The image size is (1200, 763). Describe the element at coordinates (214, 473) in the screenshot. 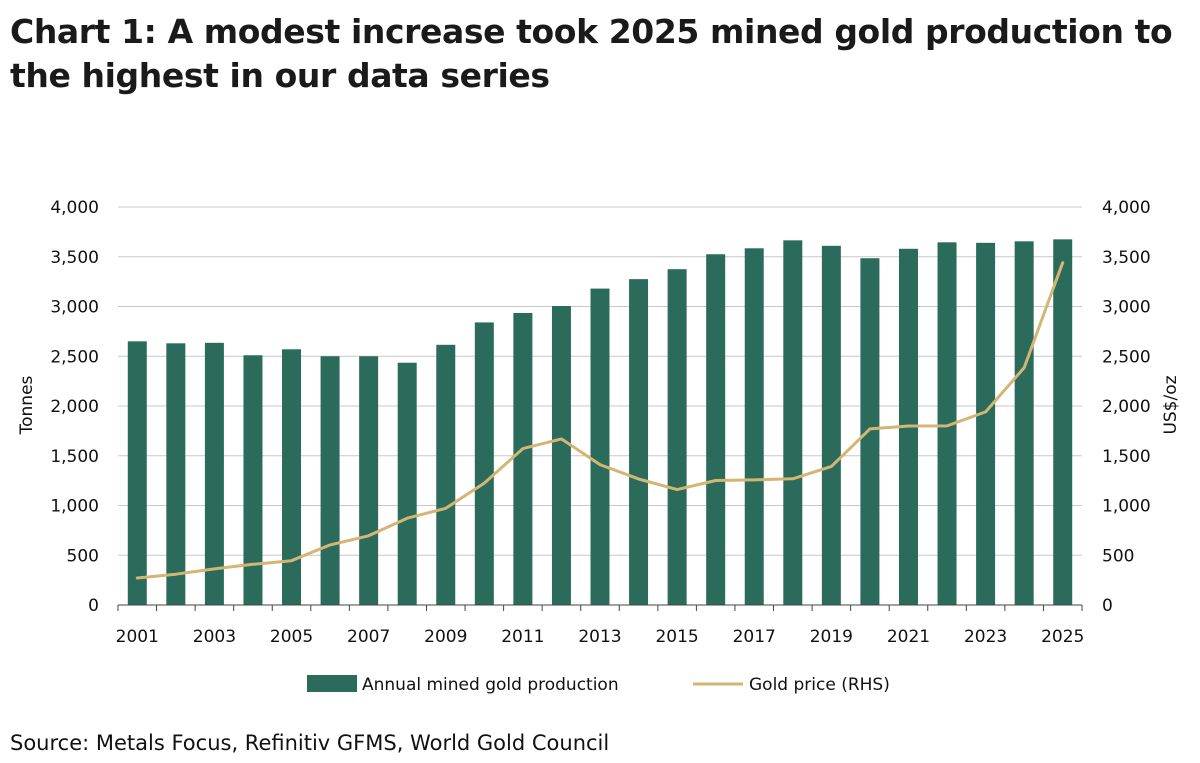

I see `bar-2003` at that location.